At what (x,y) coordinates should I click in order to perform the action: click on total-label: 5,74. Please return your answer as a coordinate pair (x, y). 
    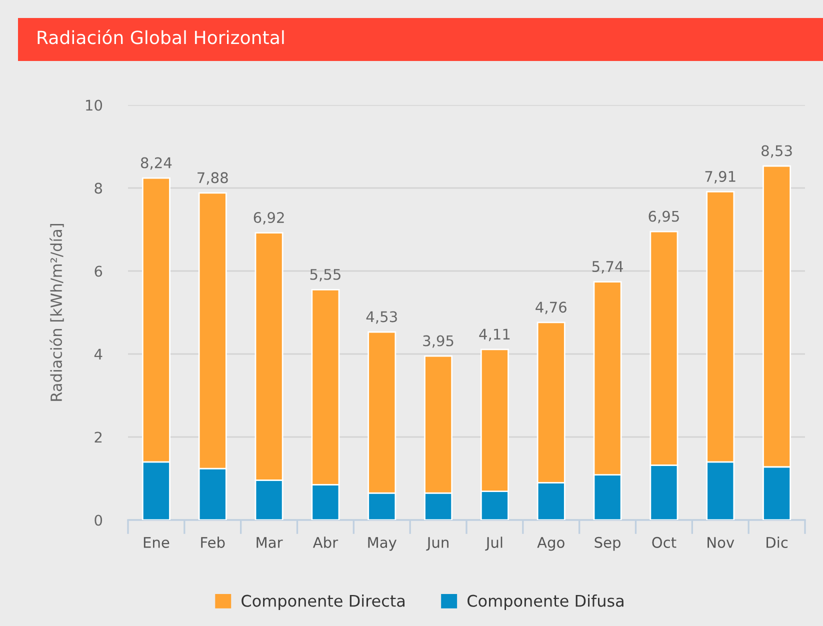
    Looking at the image, I should click on (607, 267).